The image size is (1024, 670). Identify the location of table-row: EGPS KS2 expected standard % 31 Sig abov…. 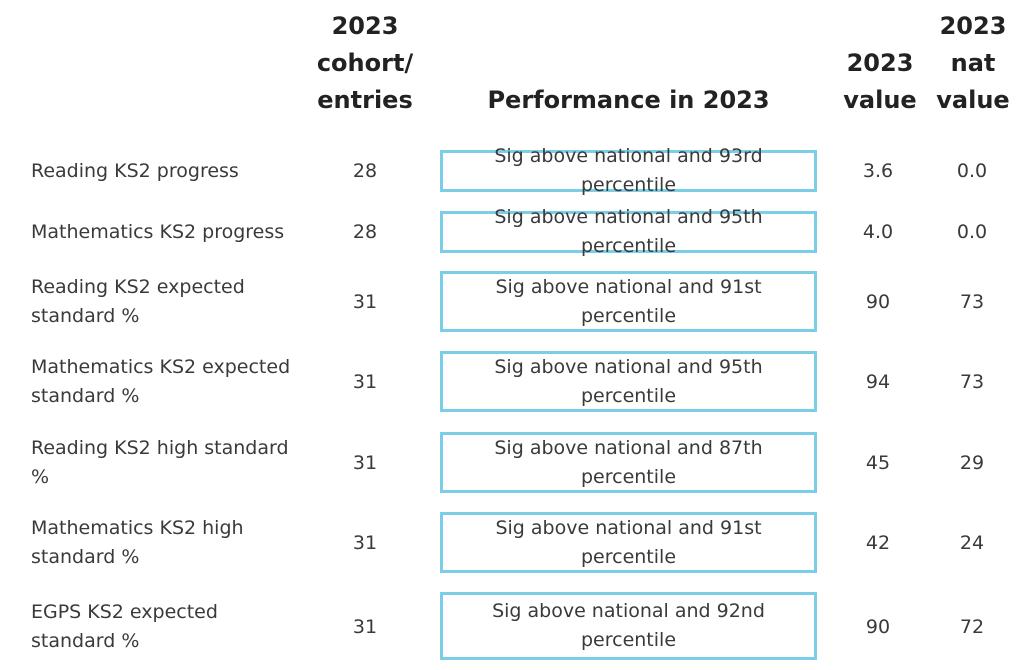
(512, 627).